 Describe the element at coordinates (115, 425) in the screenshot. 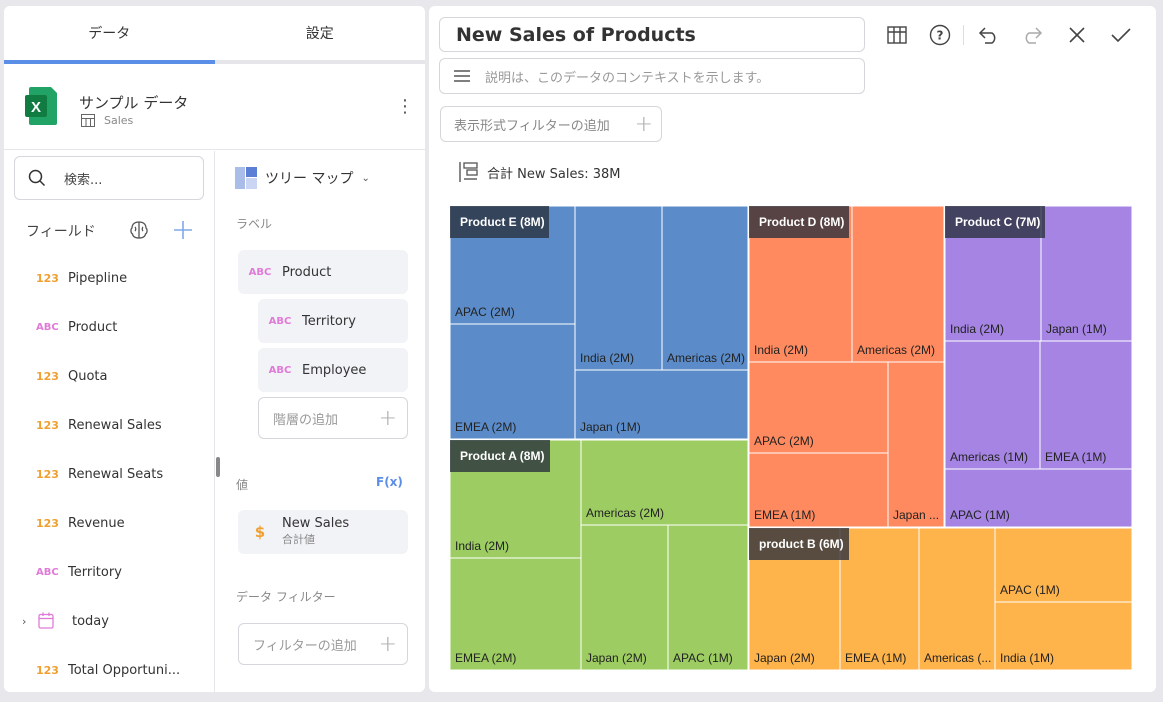

I see `field-name: Renewal Sales` at that location.